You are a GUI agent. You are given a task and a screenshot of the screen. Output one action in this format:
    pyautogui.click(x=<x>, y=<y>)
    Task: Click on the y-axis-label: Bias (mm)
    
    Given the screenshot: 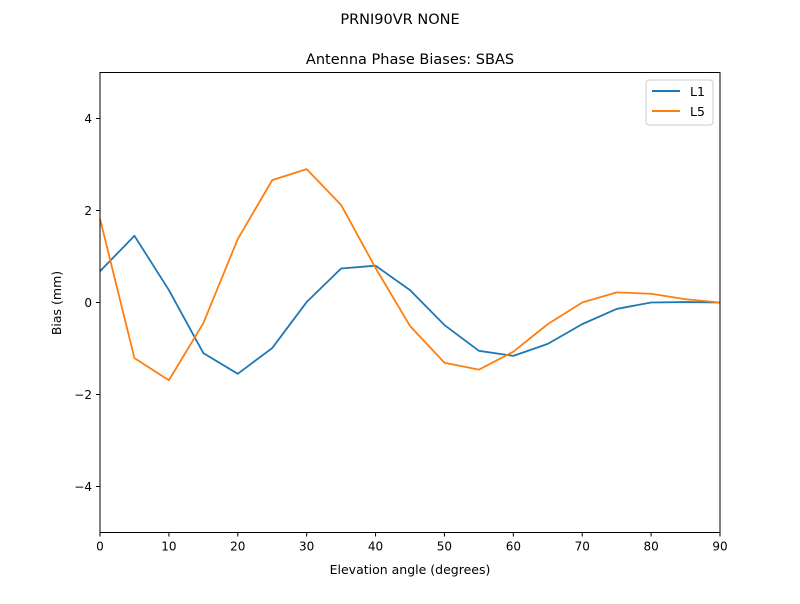 What is the action you would take?
    pyautogui.click(x=56, y=303)
    